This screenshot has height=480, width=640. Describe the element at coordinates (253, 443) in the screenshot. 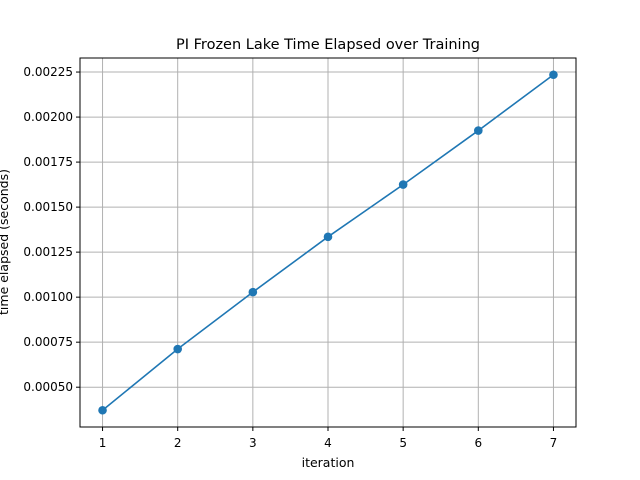

I see `x-tick-label: 3` at that location.